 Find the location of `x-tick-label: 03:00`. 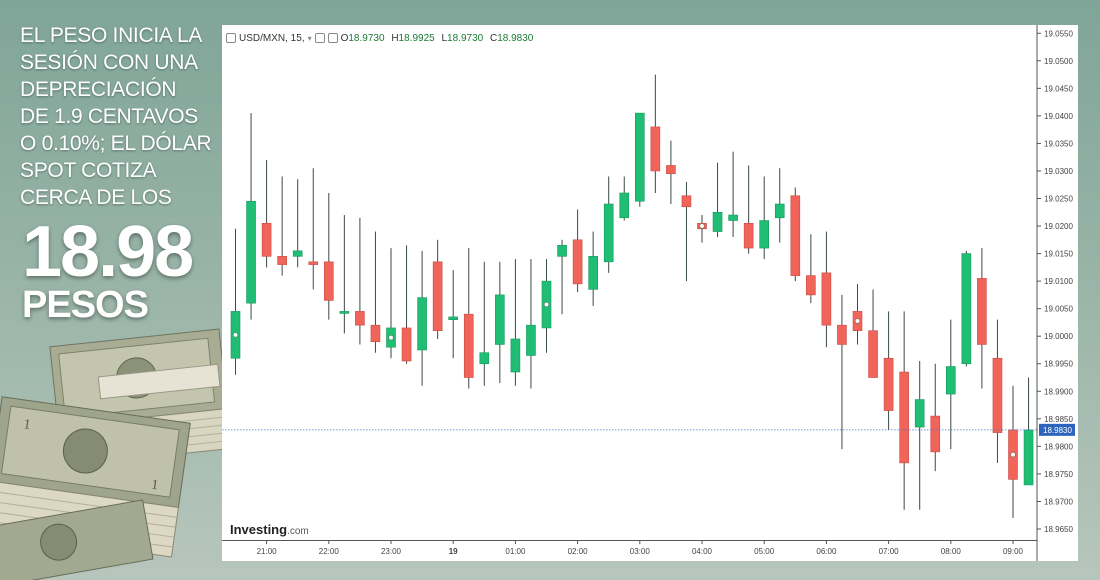

x-tick-label: 03:00 is located at coordinates (640, 551).